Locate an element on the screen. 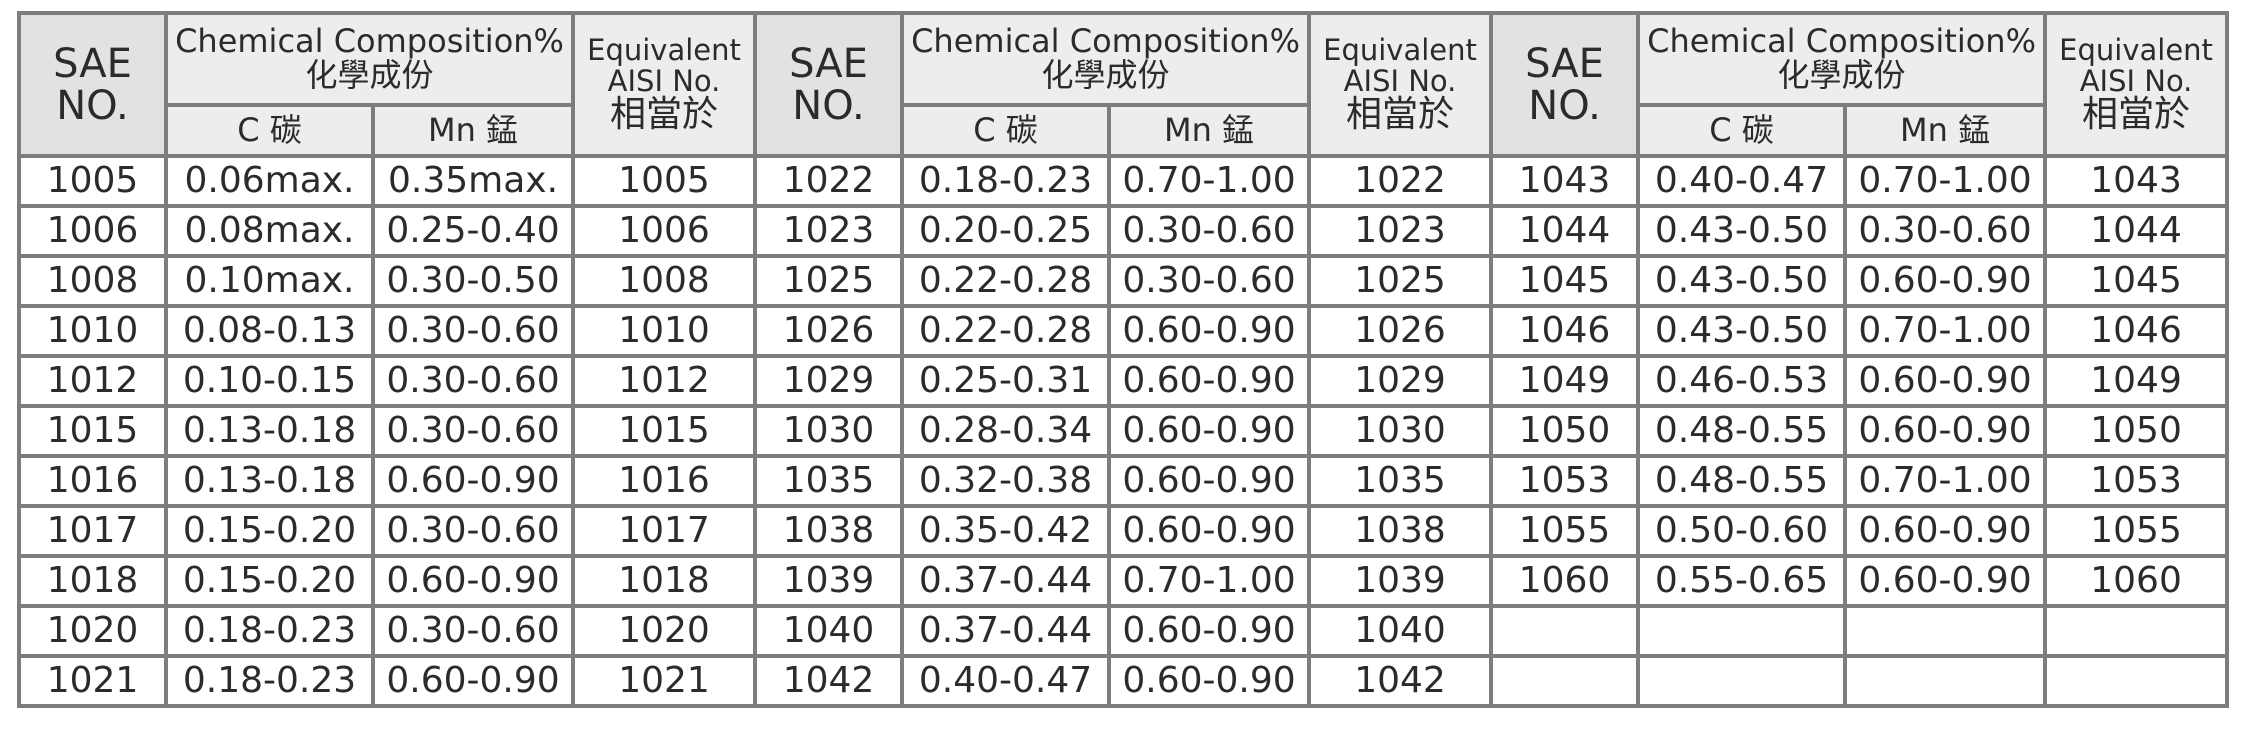 The width and height of the screenshot is (2243, 730). sae-no-cell: 1043 is located at coordinates (1565, 181).